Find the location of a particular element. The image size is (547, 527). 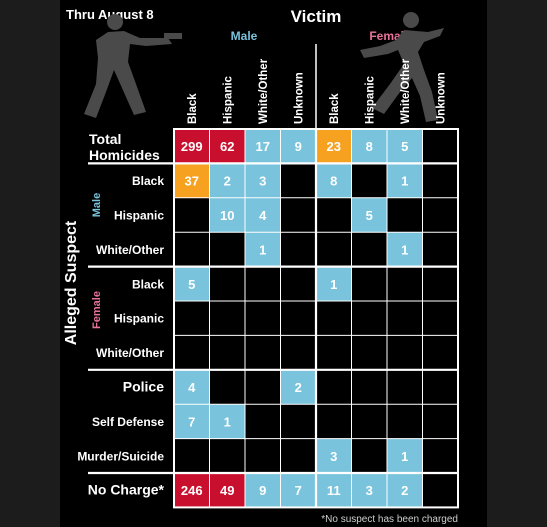

cell-value-r8-c1: 1 is located at coordinates (227, 421).